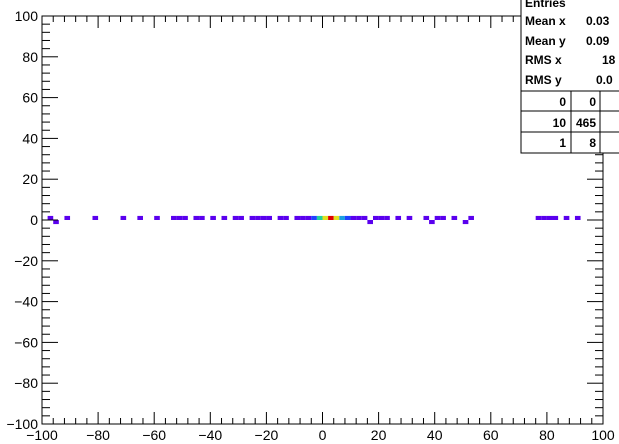  Describe the element at coordinates (30, 179) in the screenshot. I see `y-axis-tick-label: 20` at that location.